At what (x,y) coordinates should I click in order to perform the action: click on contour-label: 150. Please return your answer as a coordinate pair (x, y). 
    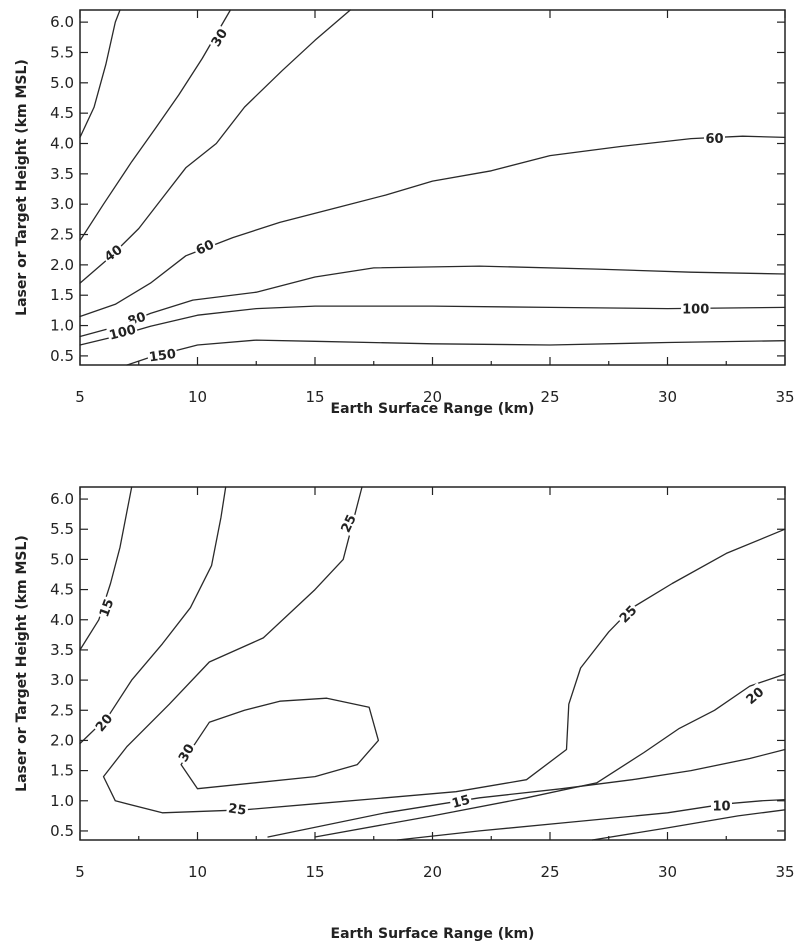
    Looking at the image, I should click on (162, 356).